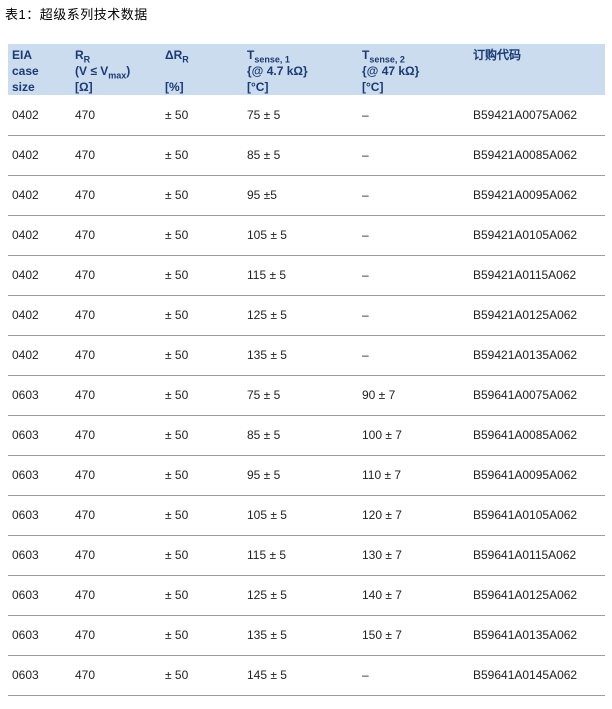 The image size is (612, 709). What do you see at coordinates (23, 87) in the screenshot?
I see `header-line: size` at bounding box center [23, 87].